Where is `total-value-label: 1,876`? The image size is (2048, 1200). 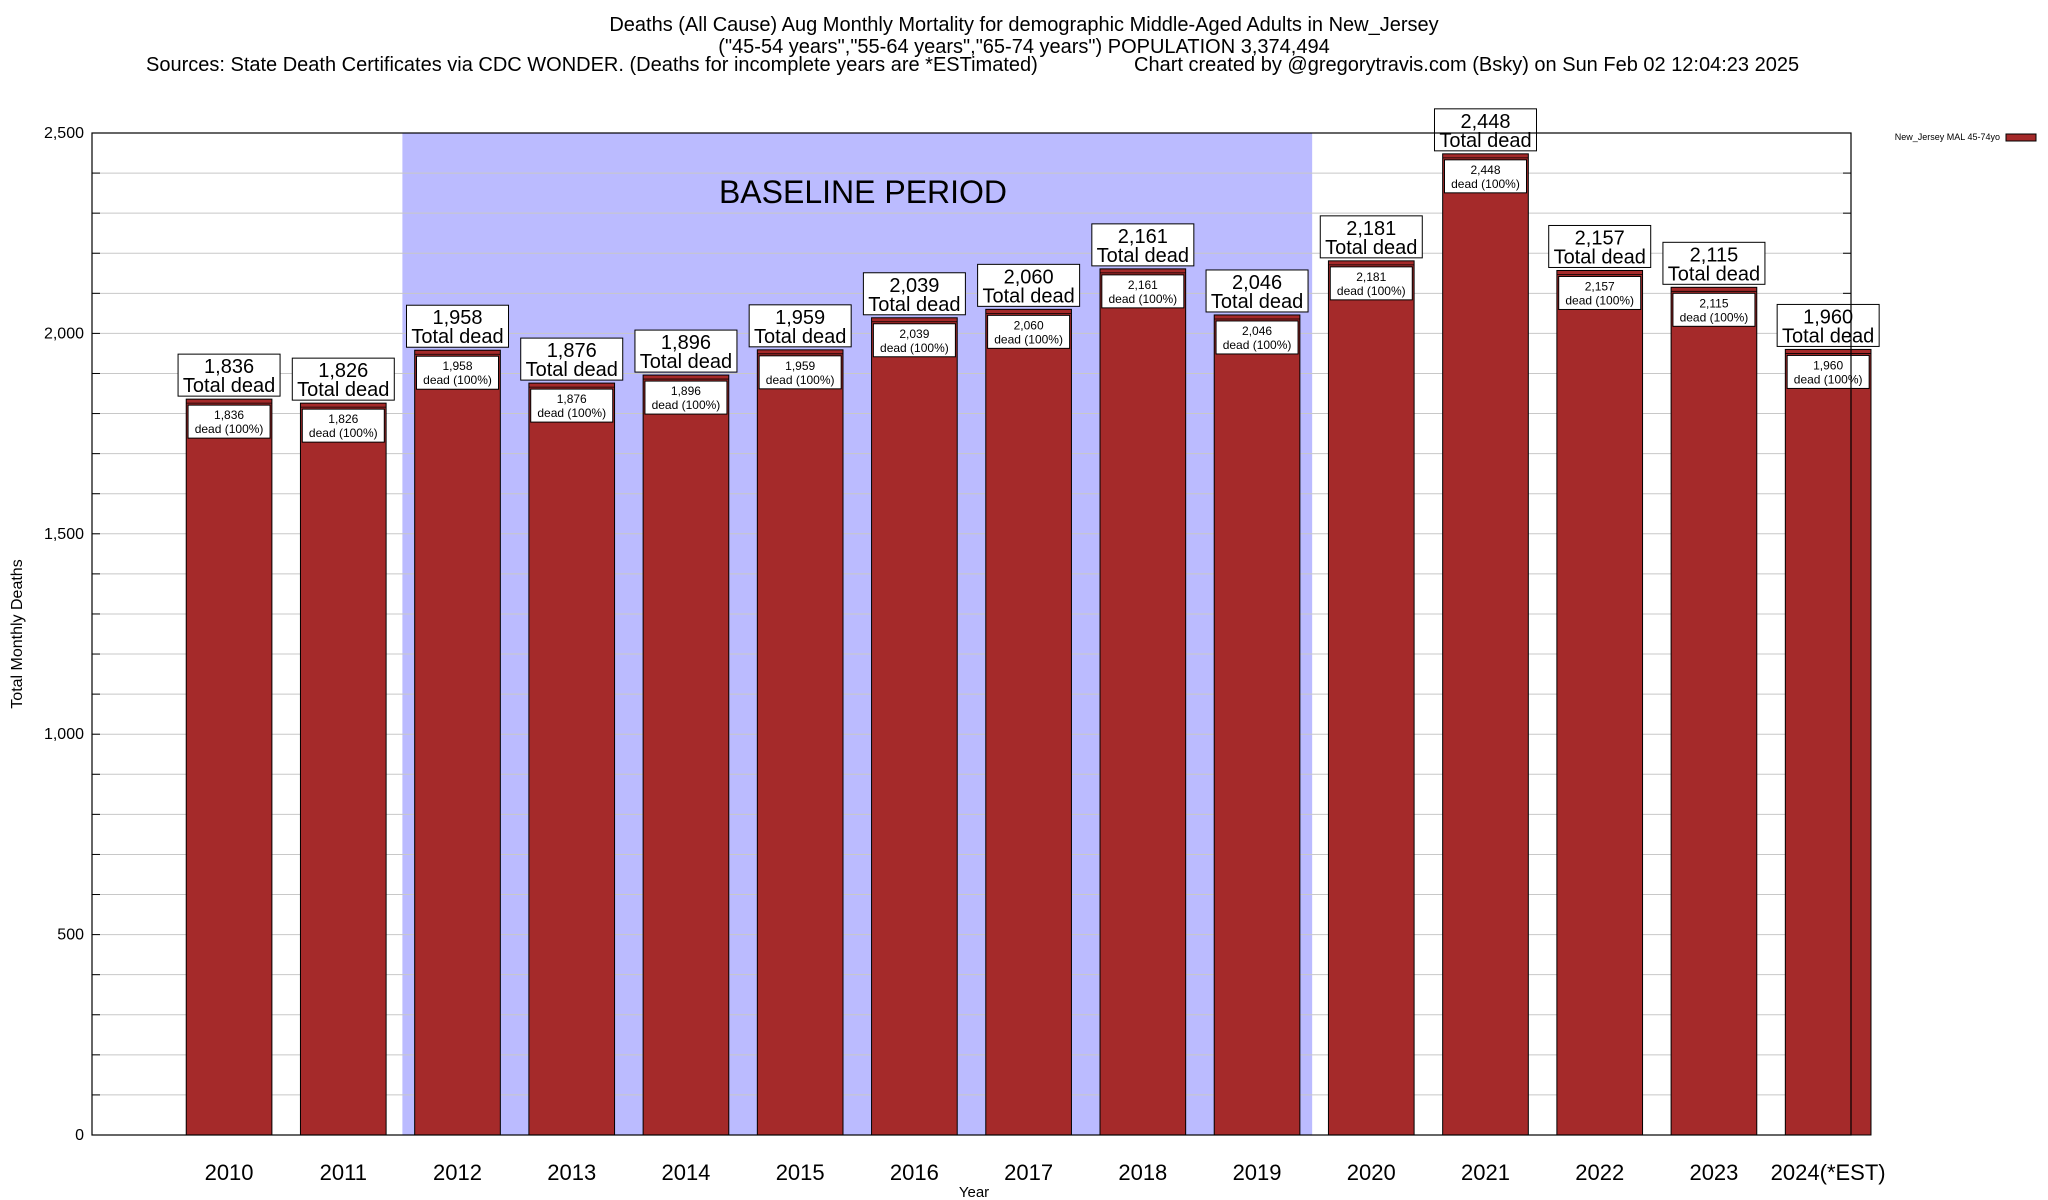 total-value-label: 1,876 is located at coordinates (572, 351).